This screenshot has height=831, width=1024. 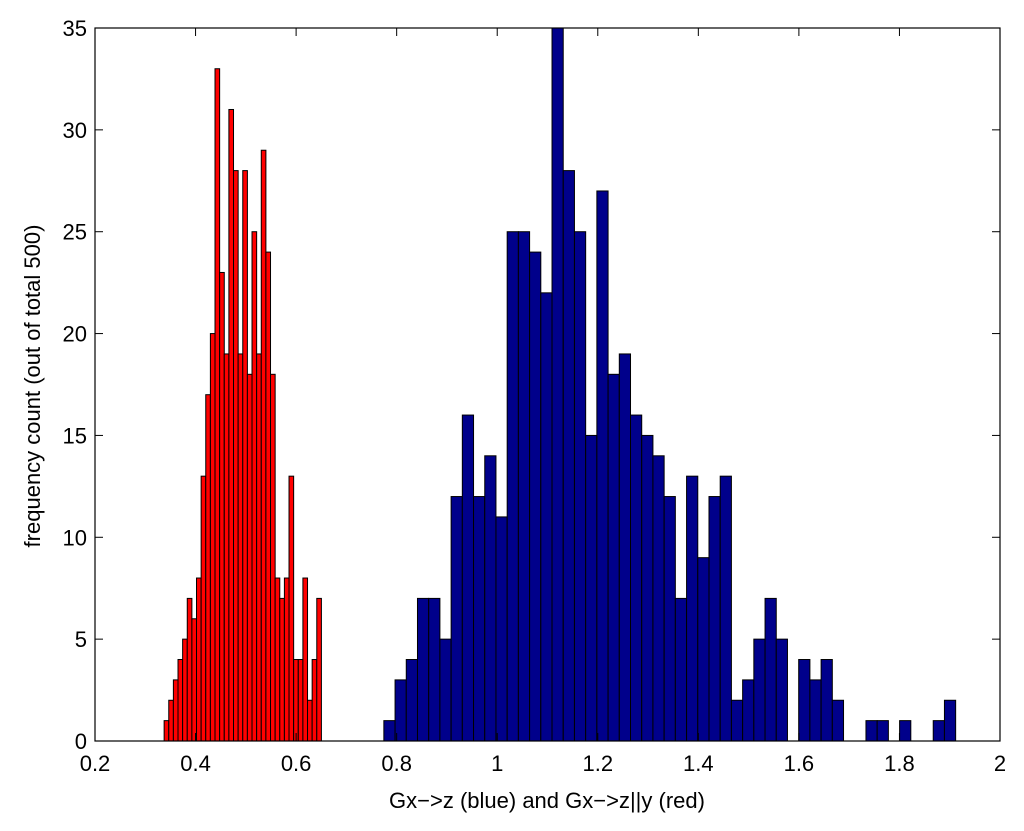 I want to click on x-tick-label: 1.4, so click(x=698, y=763).